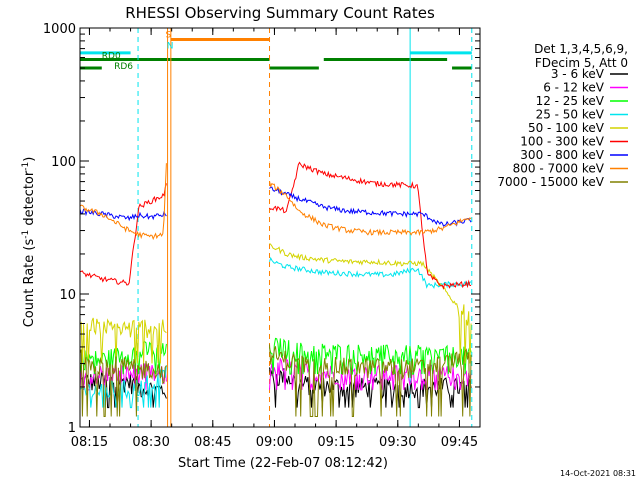 This screenshot has width=640, height=480. I want to click on x-tick-label-3: 09:00, so click(274, 442).